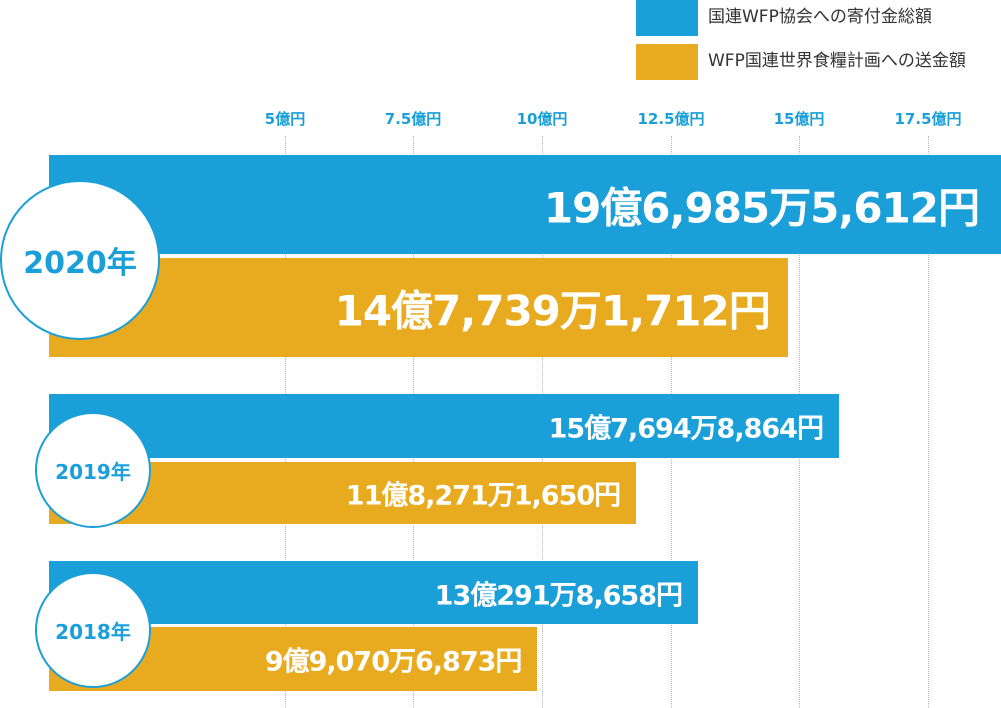  I want to click on bar-2020-remittance: 14億7,739万1,712円, so click(418, 307).